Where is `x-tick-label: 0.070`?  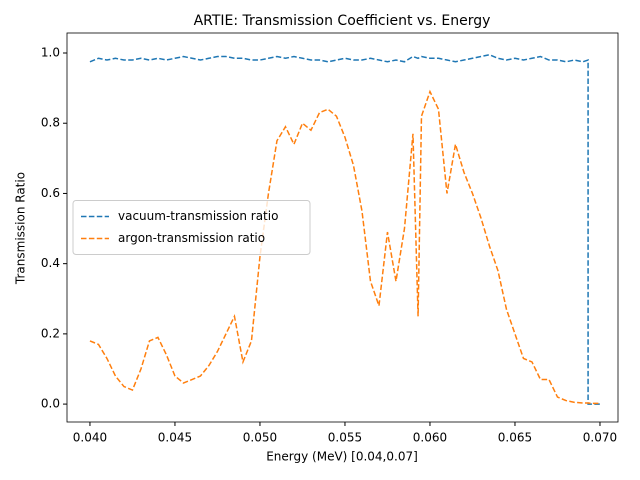 x-tick-label: 0.070 is located at coordinates (600, 438).